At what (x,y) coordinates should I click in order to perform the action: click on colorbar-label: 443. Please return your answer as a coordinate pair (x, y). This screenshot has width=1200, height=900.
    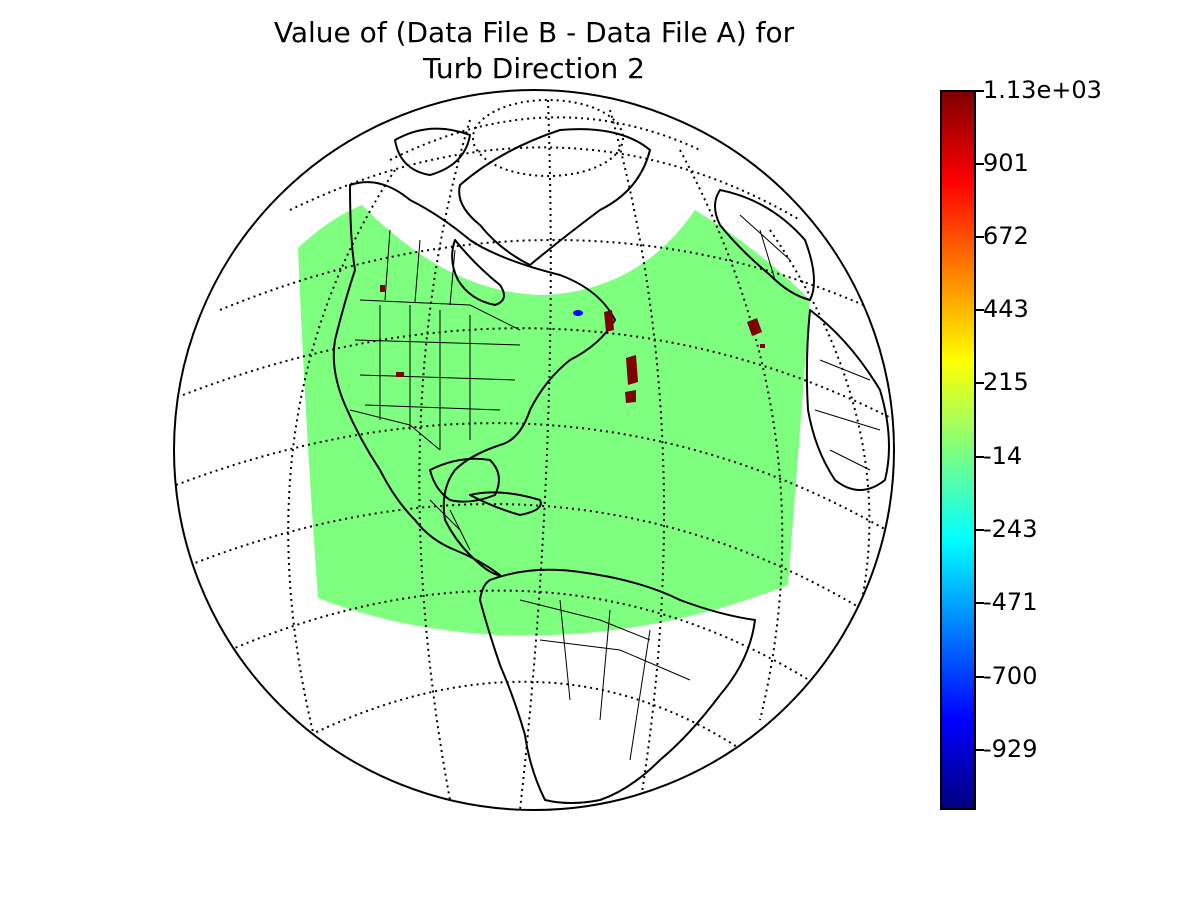
    Looking at the image, I should click on (1006, 309).